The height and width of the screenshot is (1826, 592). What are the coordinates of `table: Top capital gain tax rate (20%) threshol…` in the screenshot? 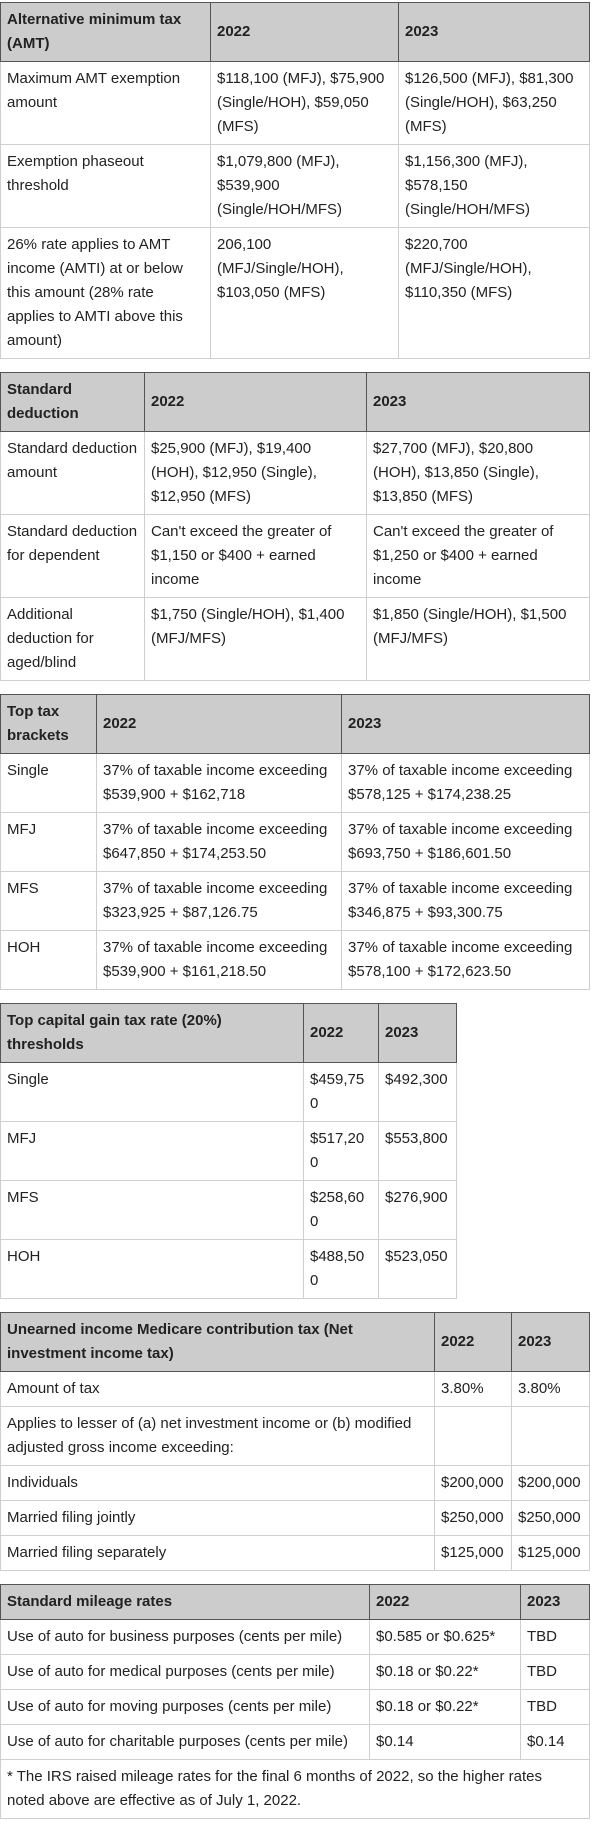 It's located at (228, 1151).